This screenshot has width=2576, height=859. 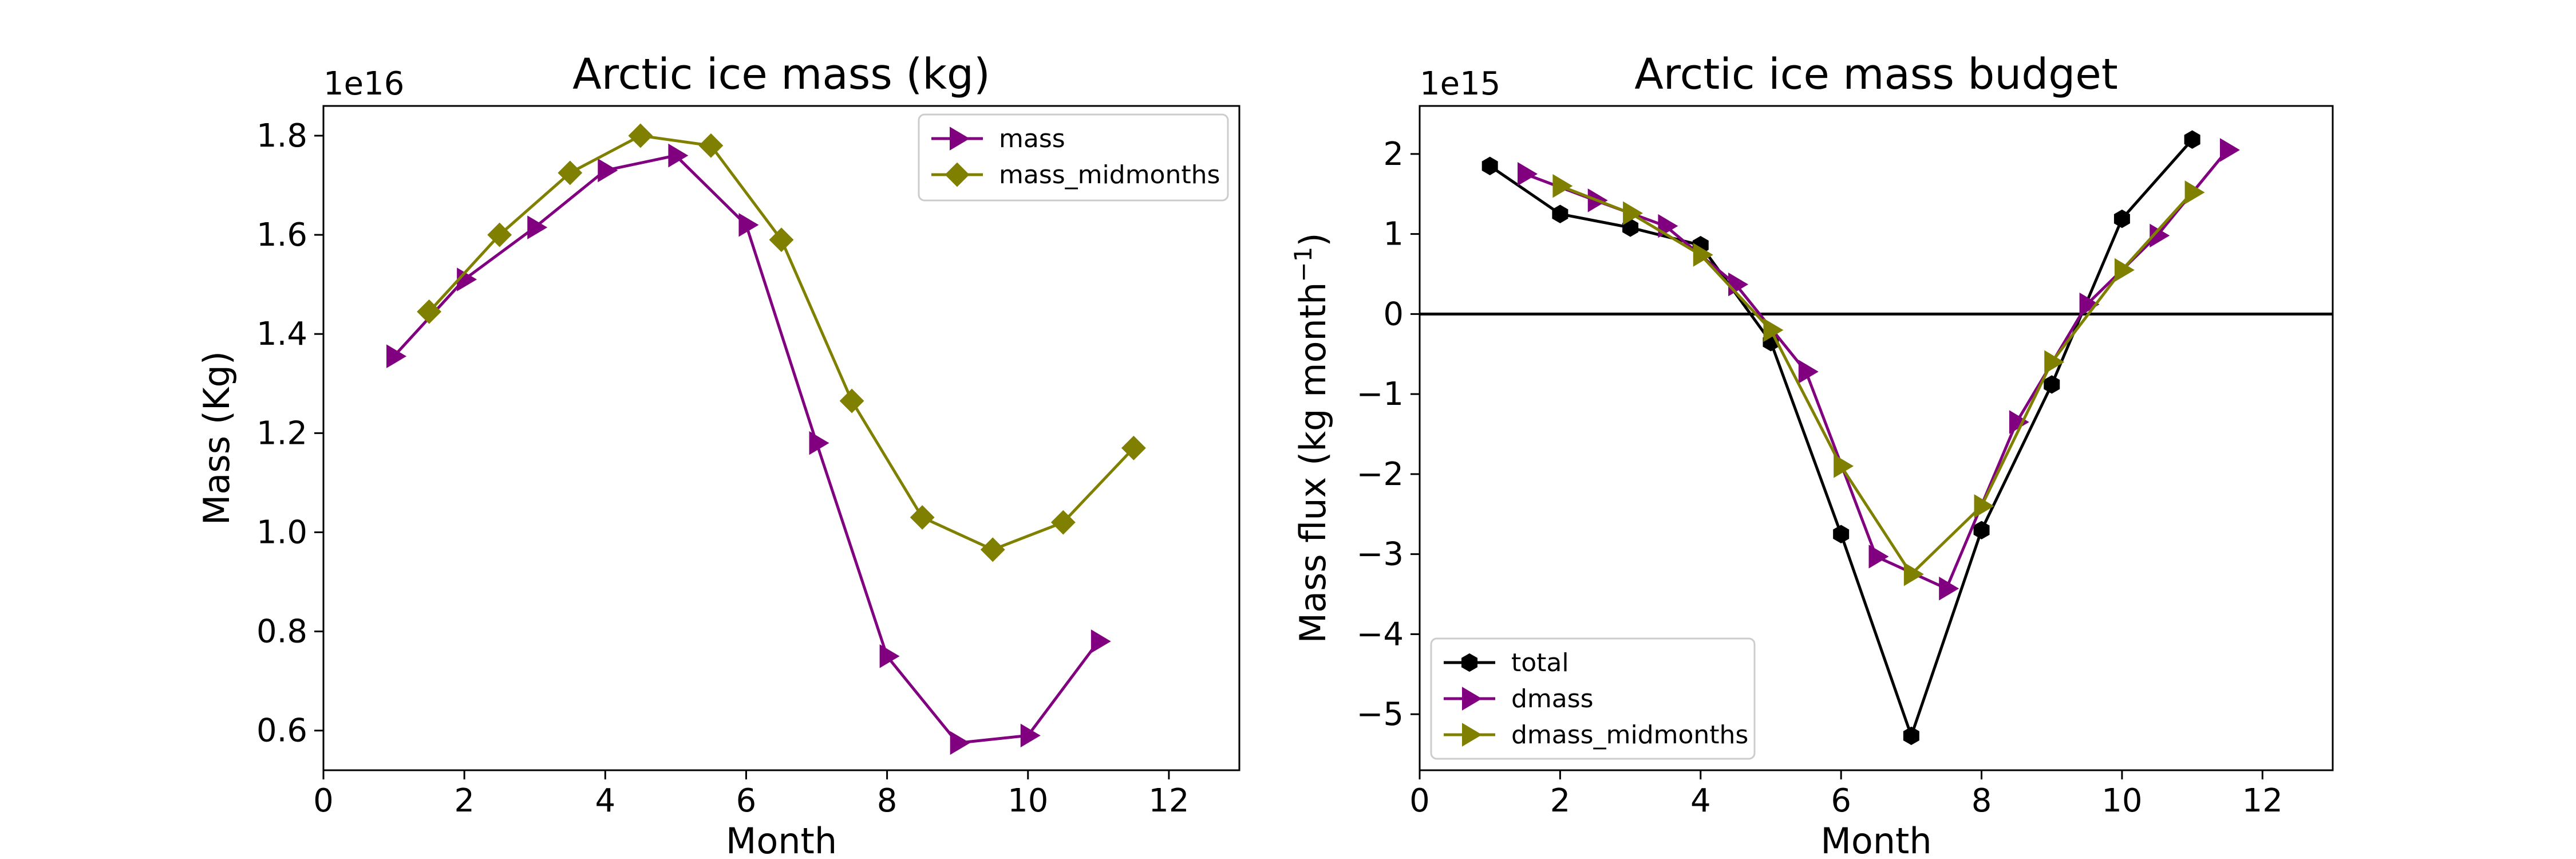 What do you see at coordinates (363, 84) in the screenshot?
I see `y-offset-label: 1e16` at bounding box center [363, 84].